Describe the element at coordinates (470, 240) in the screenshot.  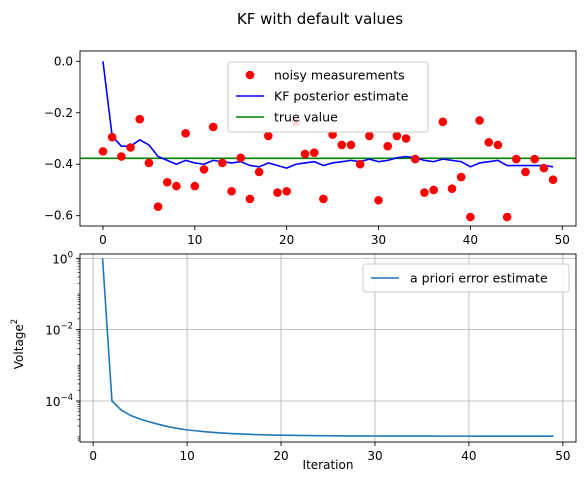
I see `top-x-tick-label: 40` at that location.